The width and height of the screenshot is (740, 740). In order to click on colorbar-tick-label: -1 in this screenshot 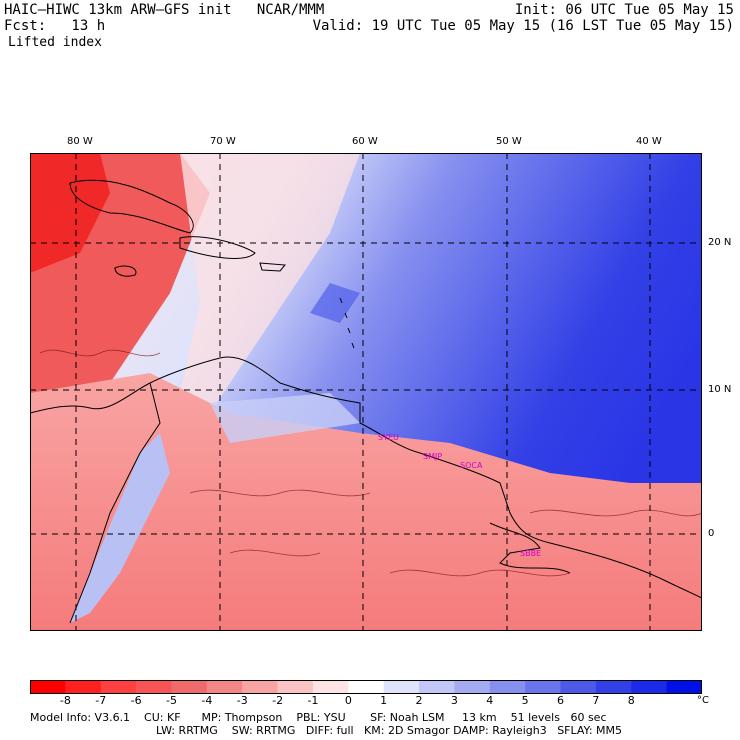, I will do `click(313, 700)`.